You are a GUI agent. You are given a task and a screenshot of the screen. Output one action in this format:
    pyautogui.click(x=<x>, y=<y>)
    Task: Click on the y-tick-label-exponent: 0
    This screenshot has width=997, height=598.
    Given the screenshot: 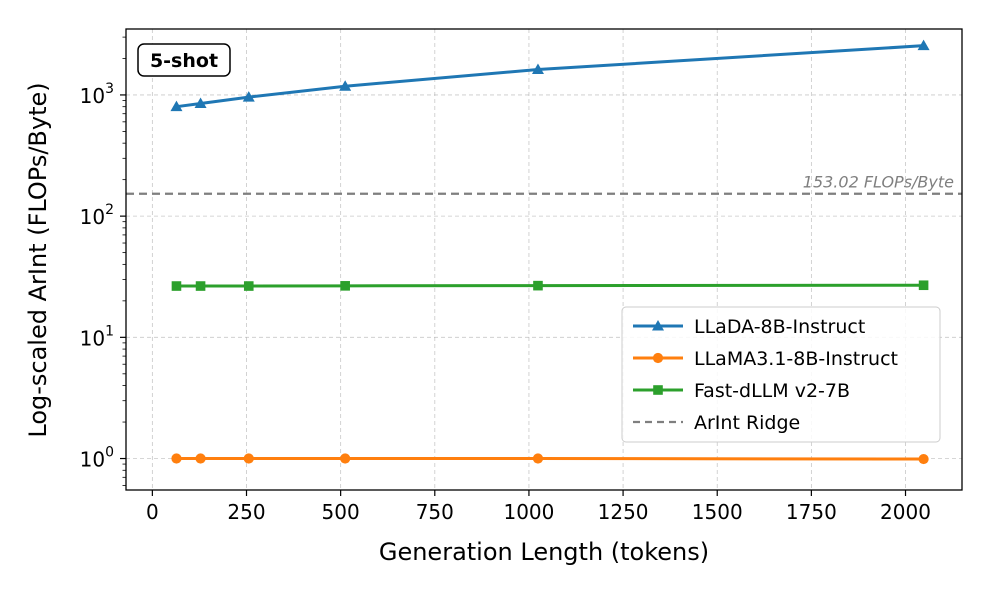 What is the action you would take?
    pyautogui.click(x=109, y=453)
    